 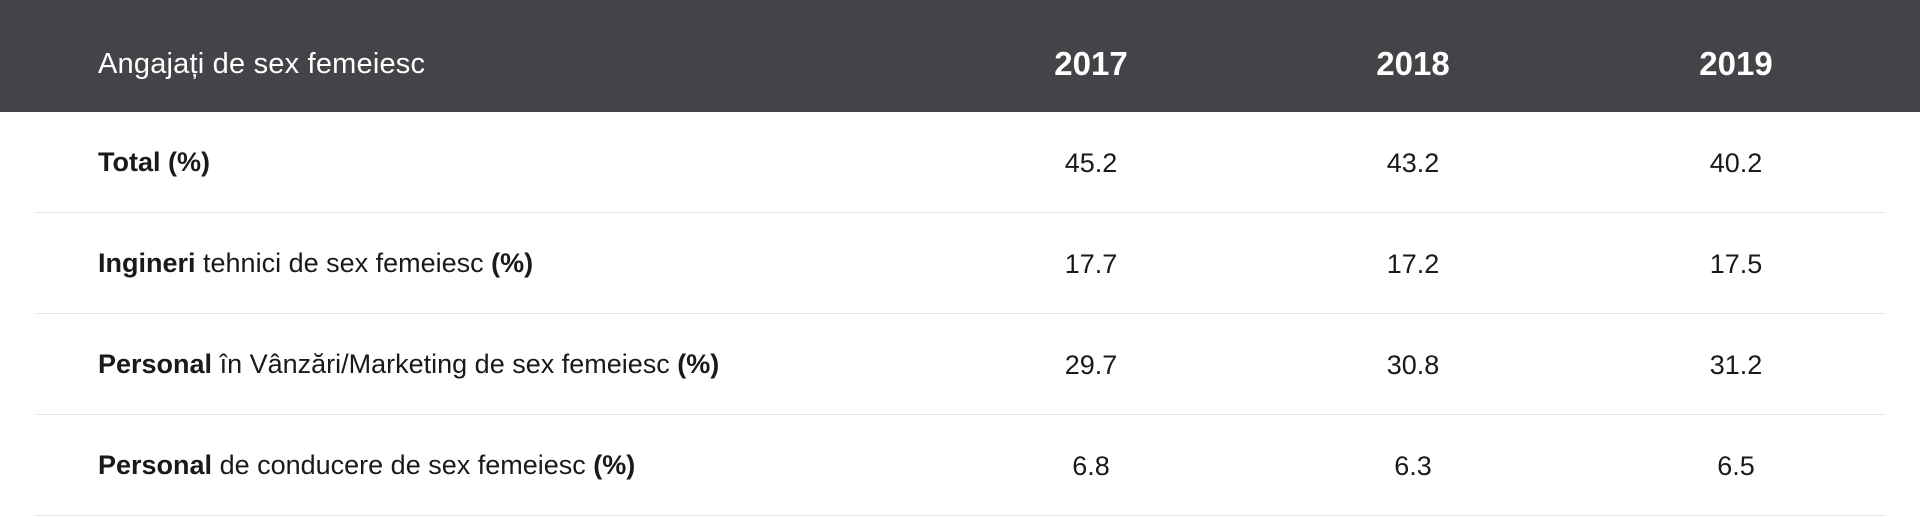 I want to click on cell-2019: 6.5, so click(x=1736, y=466).